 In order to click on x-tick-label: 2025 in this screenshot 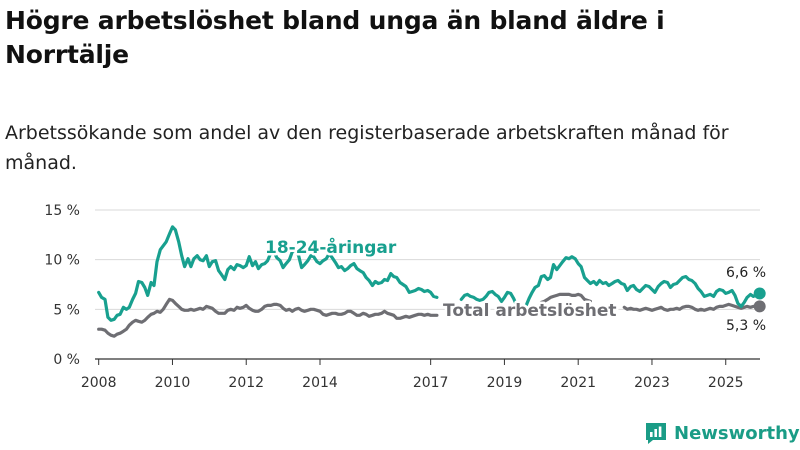, I will do `click(726, 383)`.